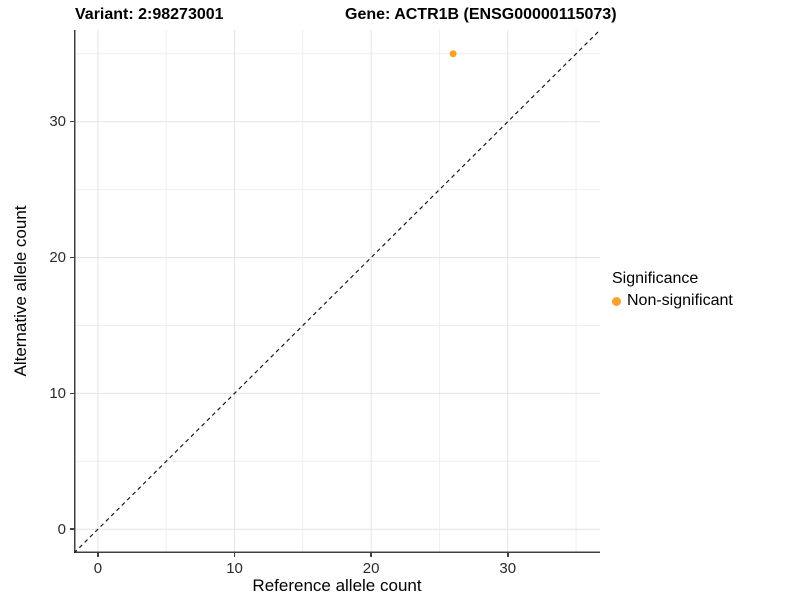  Describe the element at coordinates (57, 258) in the screenshot. I see `y-tick-label: 20` at that location.